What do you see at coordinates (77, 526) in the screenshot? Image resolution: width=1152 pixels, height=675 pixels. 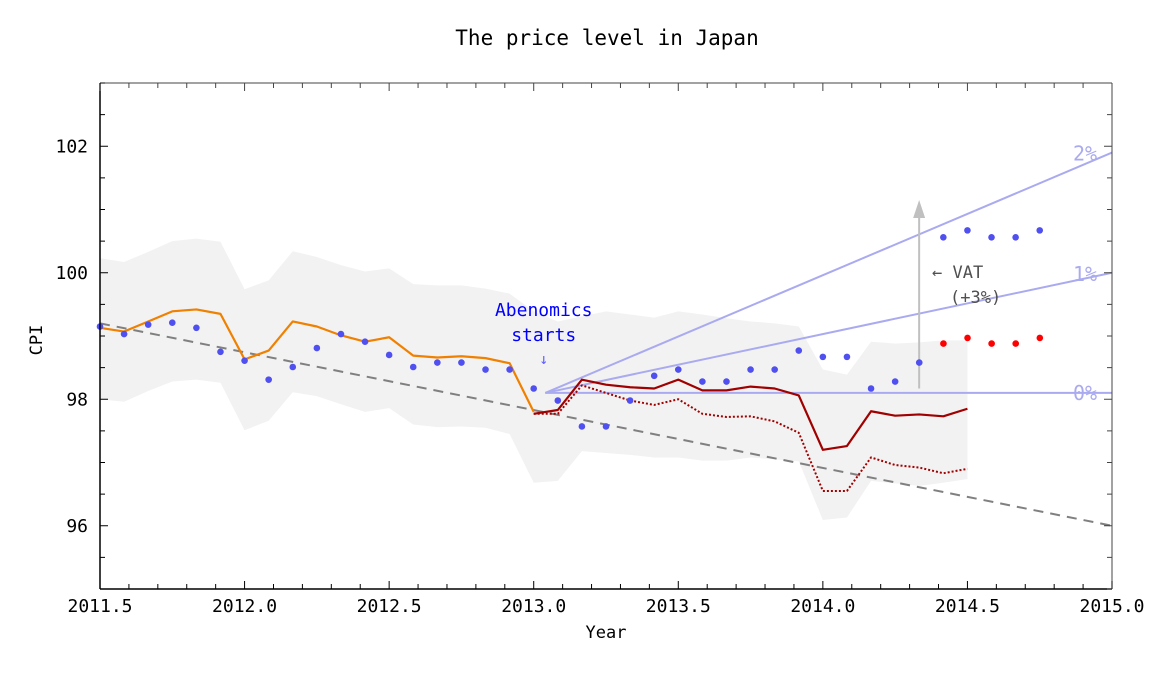 I see `y-tick-label: 96` at bounding box center [77, 526].